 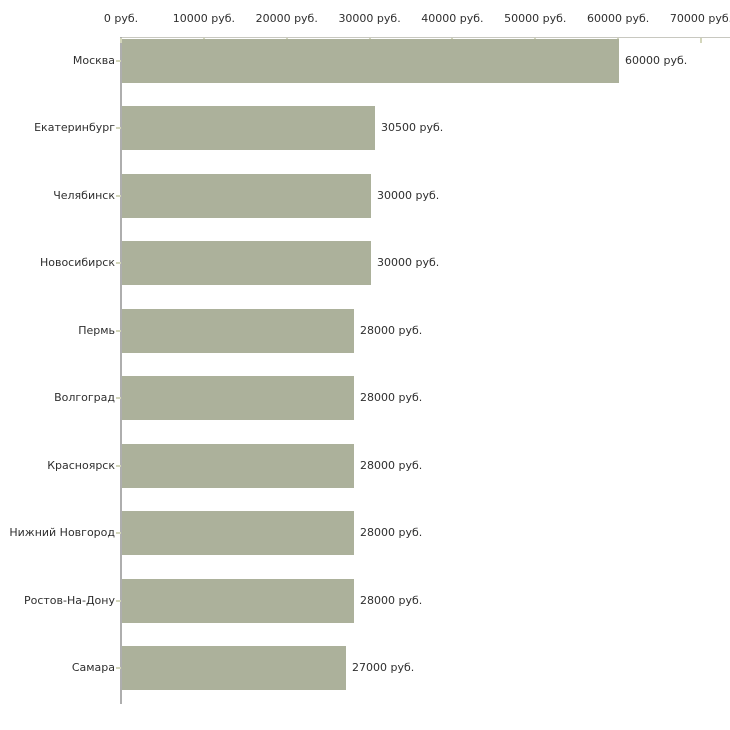 I want to click on category-label: Самара, so click(x=93, y=668).